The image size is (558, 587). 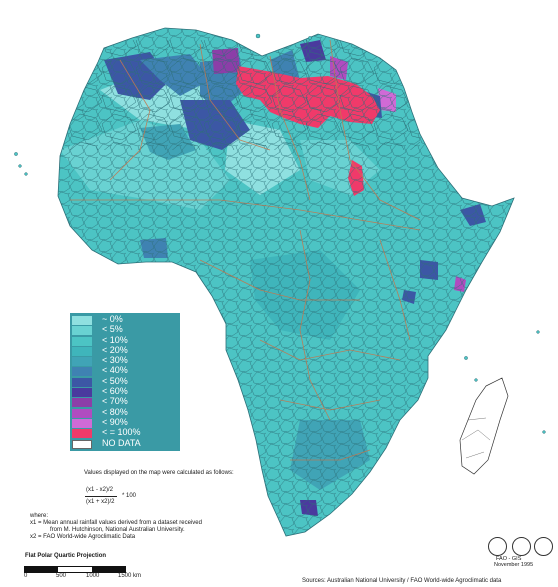 I want to click on legend-label: < 20%, so click(x=115, y=349).